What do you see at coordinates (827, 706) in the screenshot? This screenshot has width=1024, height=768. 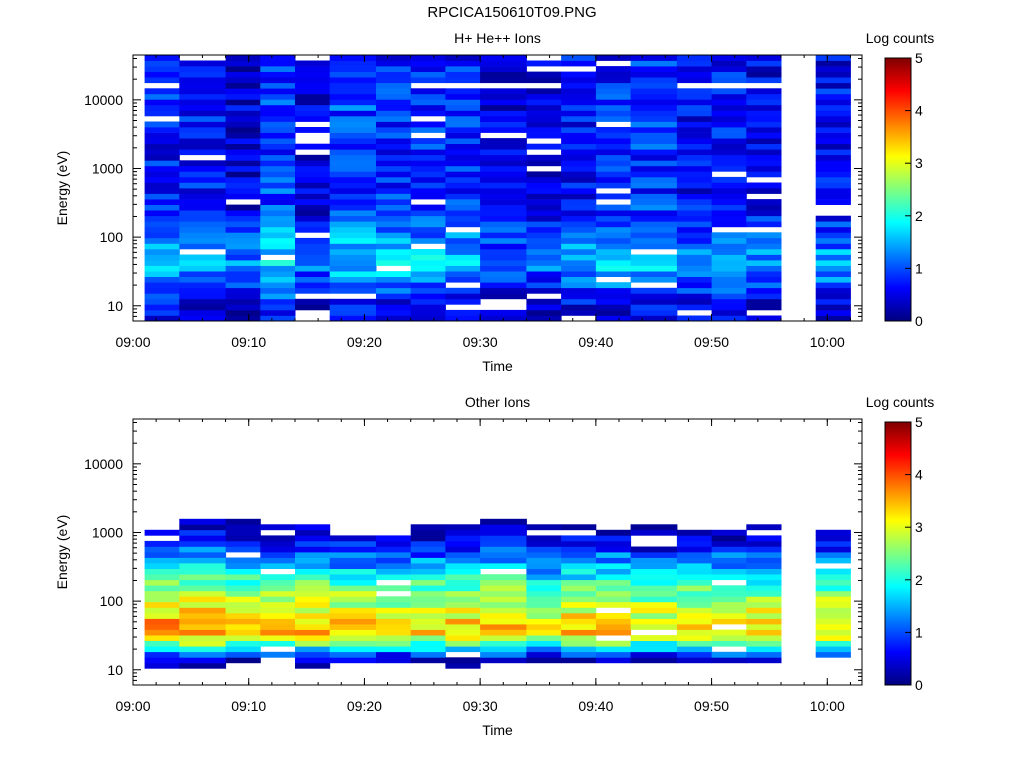 I see `x-tick-label: 10:00` at bounding box center [827, 706].